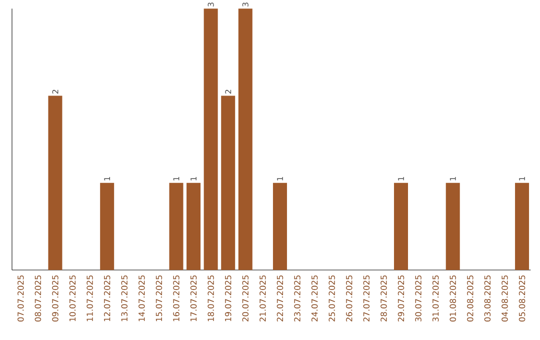  What do you see at coordinates (280, 298) in the screenshot?
I see `x-tick-label: 22.07.2025` at bounding box center [280, 298].